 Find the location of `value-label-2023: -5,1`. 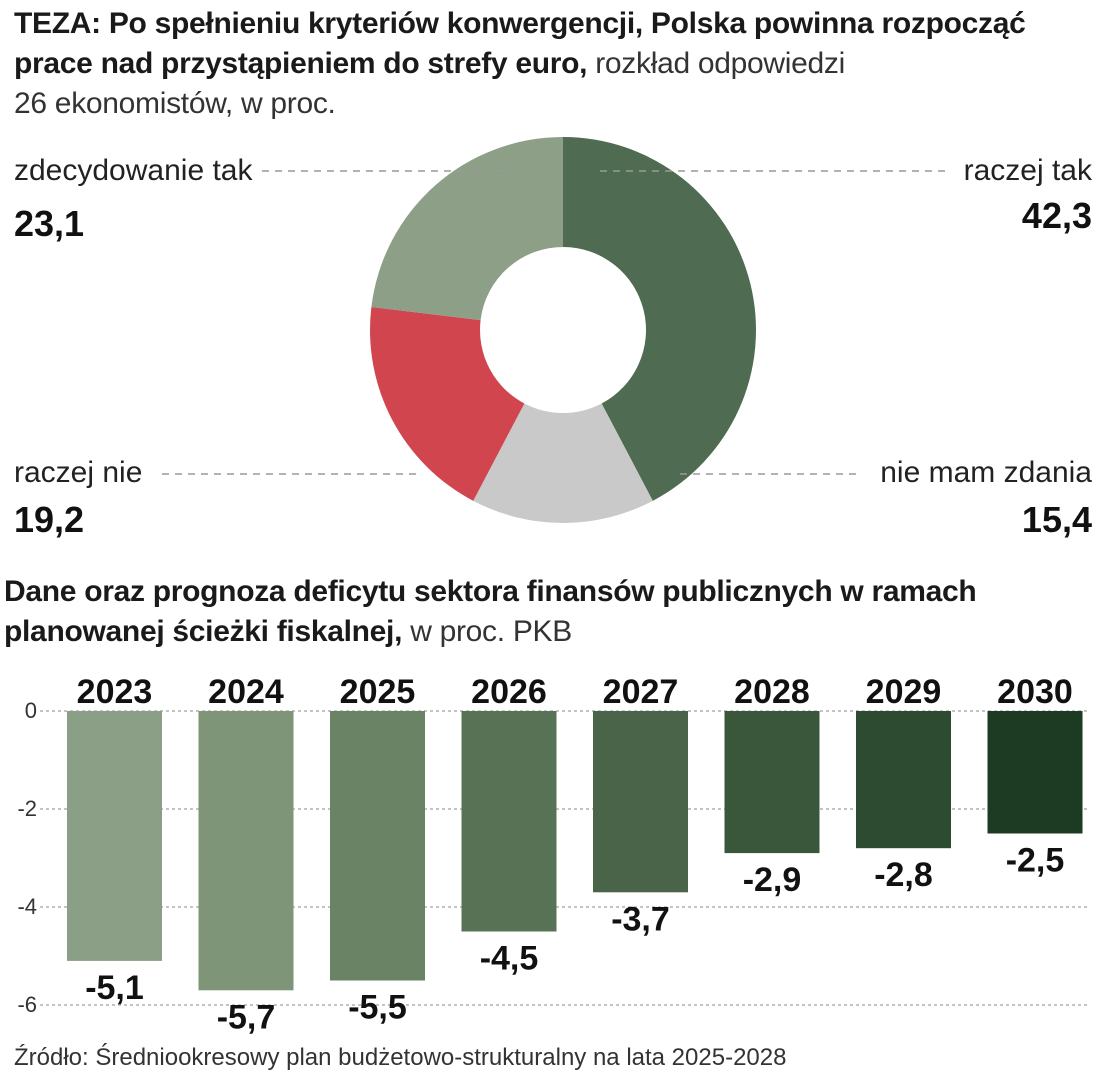

value-label-2023: -5,1 is located at coordinates (114, 988).